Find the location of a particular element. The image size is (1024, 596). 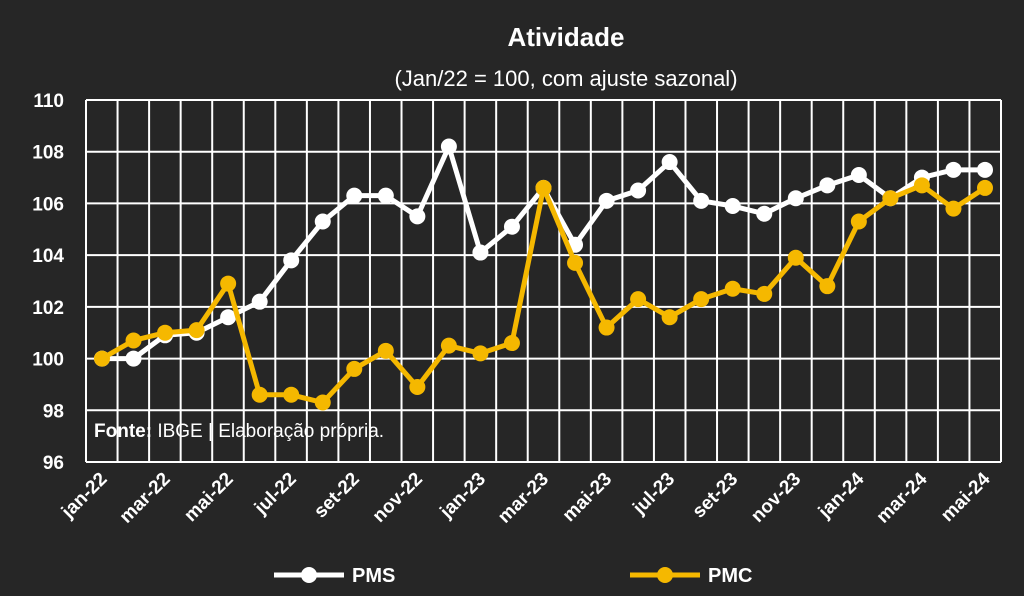

legend-label: PMC is located at coordinates (730, 576).